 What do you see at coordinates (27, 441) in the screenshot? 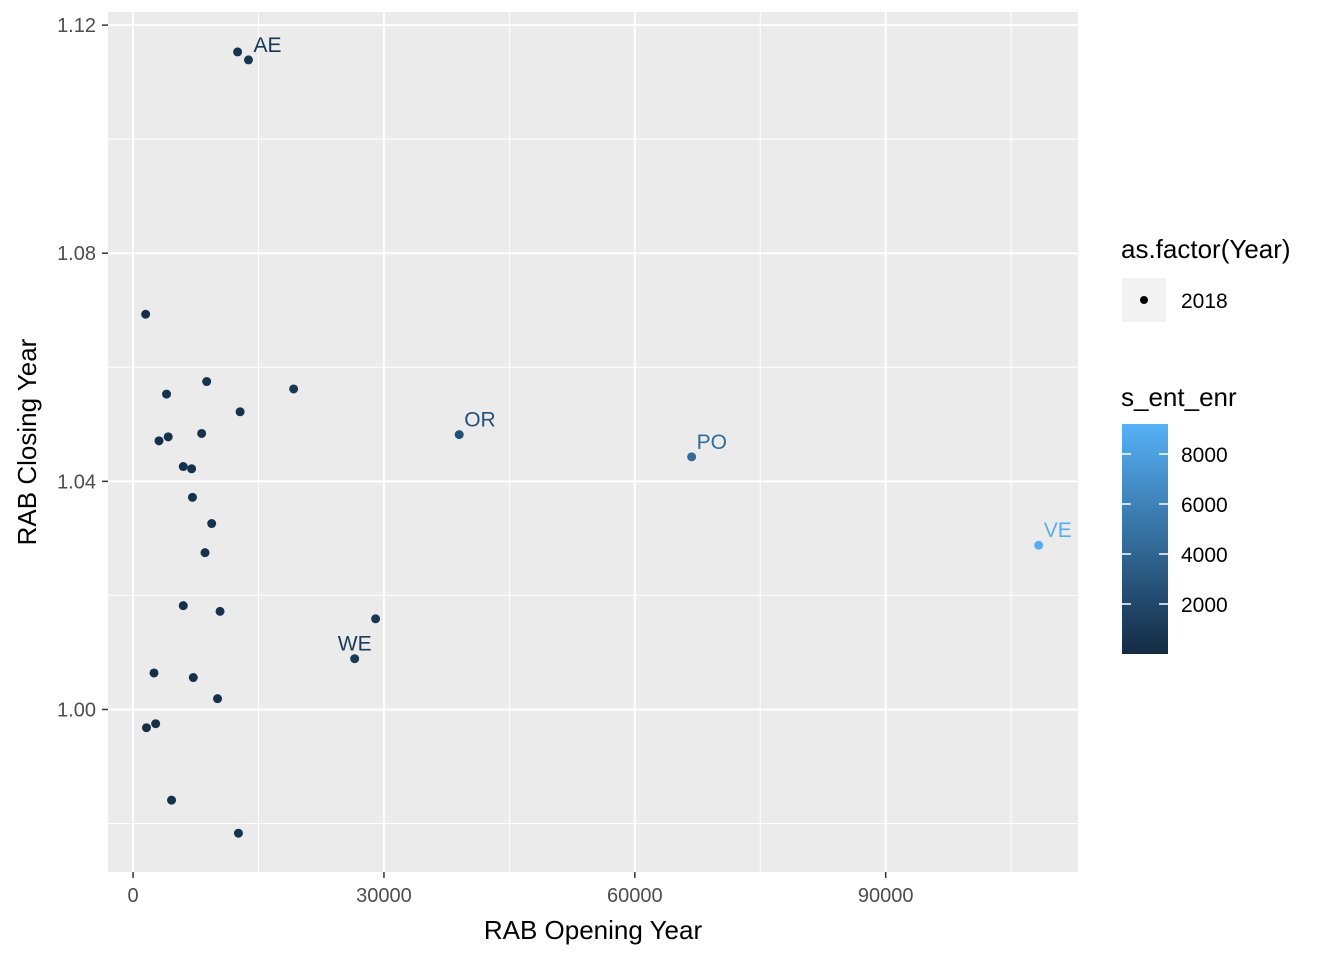
I see `y-axis-title: RAB Closing Year` at bounding box center [27, 441].